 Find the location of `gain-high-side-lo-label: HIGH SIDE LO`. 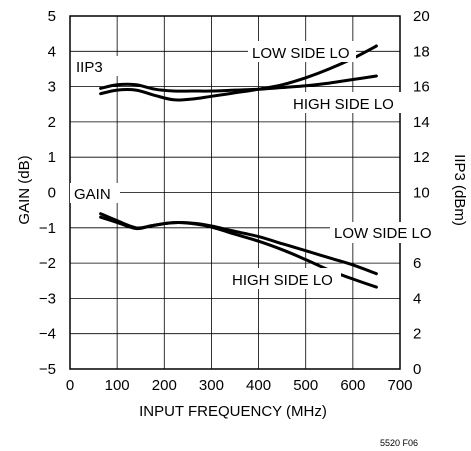

gain-high-side-lo-label: HIGH SIDE LO is located at coordinates (282, 280).